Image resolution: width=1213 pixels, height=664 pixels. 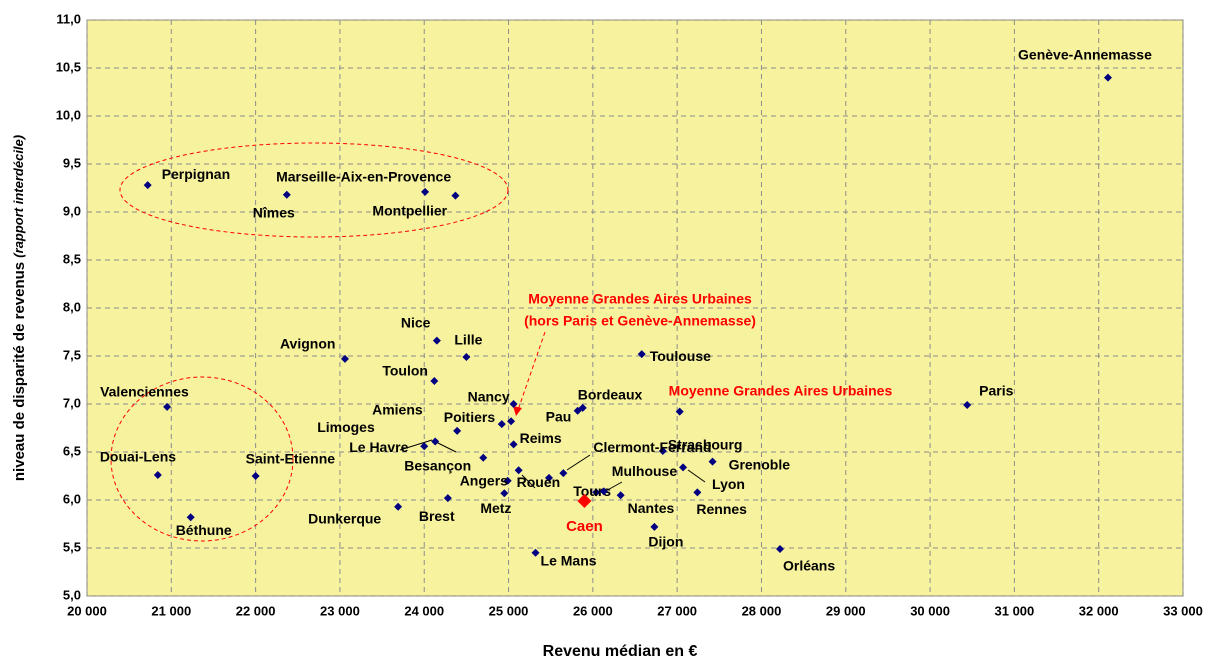 What do you see at coordinates (72, 162) in the screenshot?
I see `y-tick-label: 9,5` at bounding box center [72, 162].